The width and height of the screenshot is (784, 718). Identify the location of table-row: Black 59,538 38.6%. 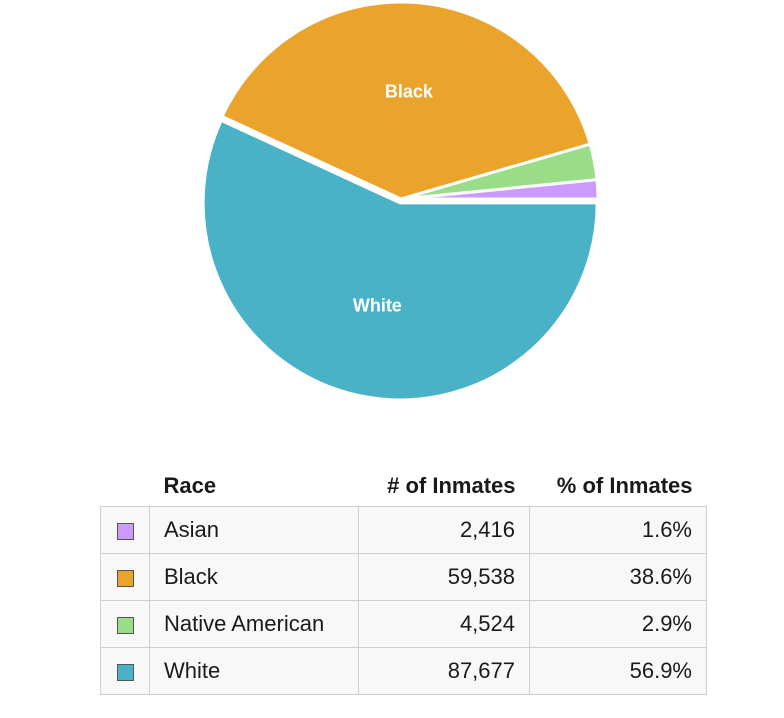
(403, 577).